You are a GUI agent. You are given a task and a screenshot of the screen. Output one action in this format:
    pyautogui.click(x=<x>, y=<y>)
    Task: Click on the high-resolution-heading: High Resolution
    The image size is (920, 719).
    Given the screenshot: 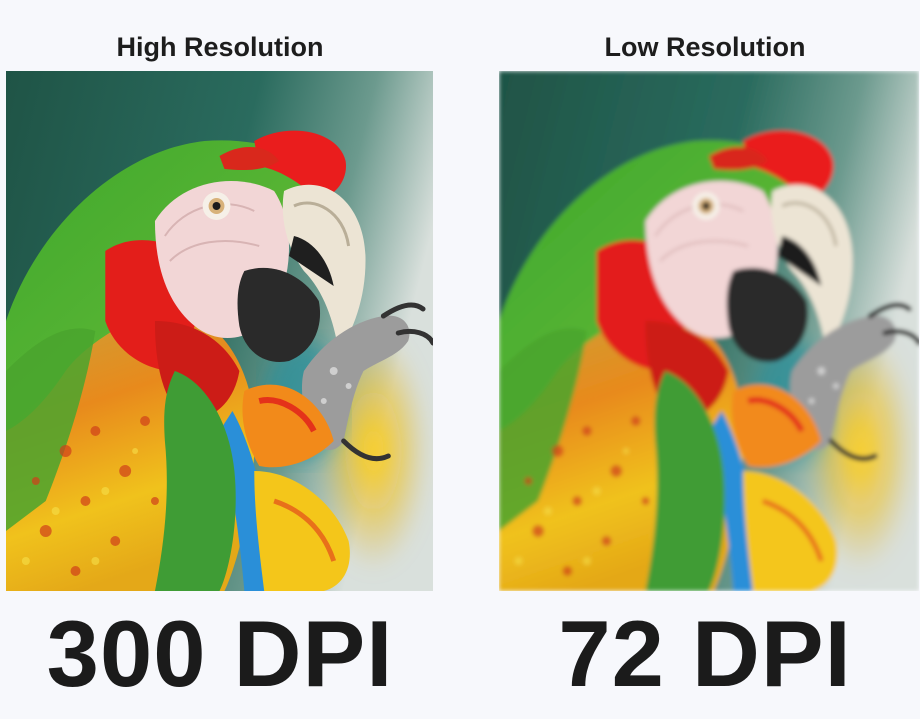 What is the action you would take?
    pyautogui.click(x=220, y=47)
    